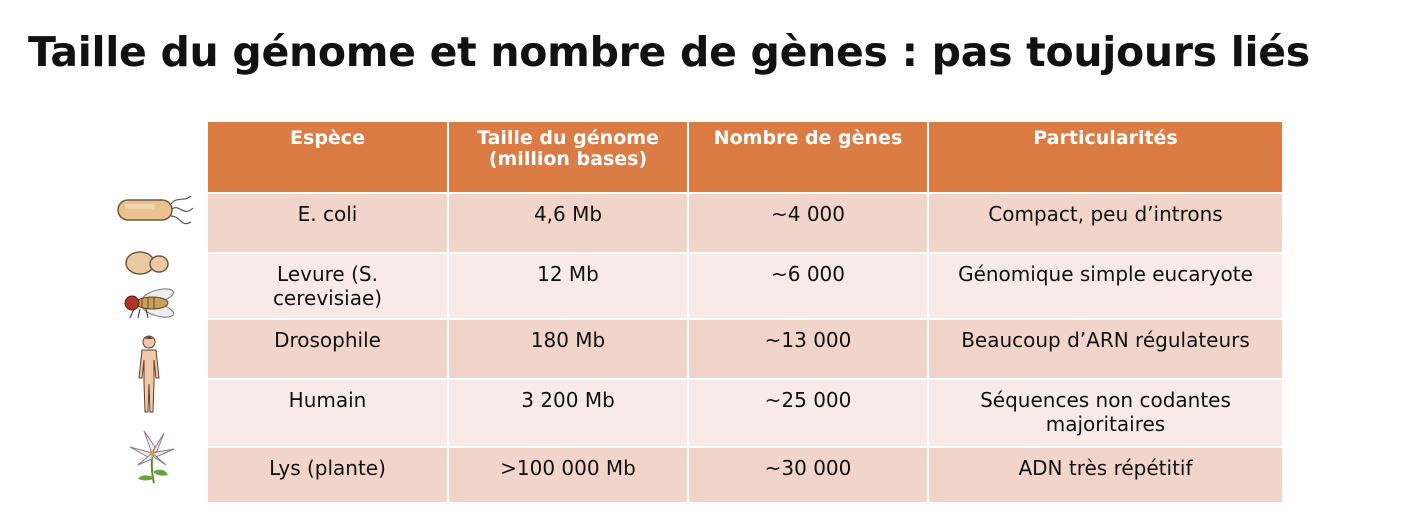  What do you see at coordinates (808, 157) in the screenshot?
I see `header-gene-count: Nombre de gènes` at bounding box center [808, 157].